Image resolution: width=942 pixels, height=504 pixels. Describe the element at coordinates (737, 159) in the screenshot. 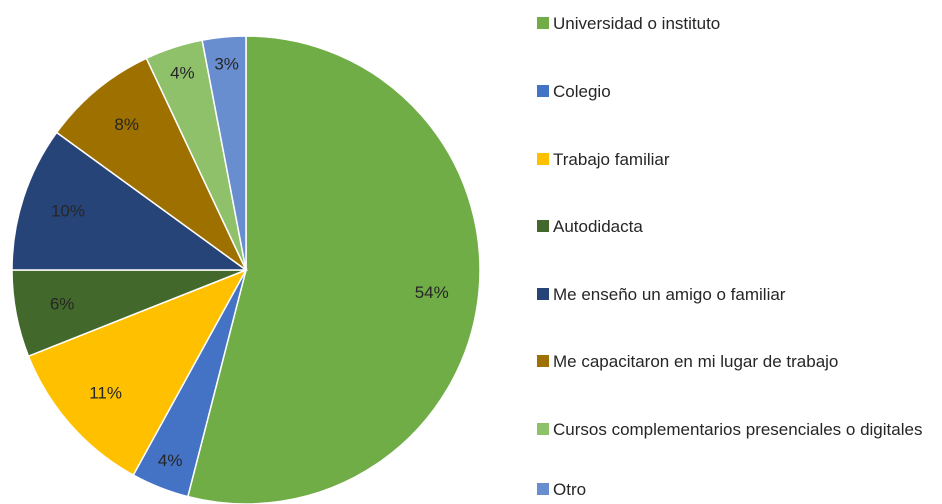

I see `legend-item: Trabajo familiar` at that location.